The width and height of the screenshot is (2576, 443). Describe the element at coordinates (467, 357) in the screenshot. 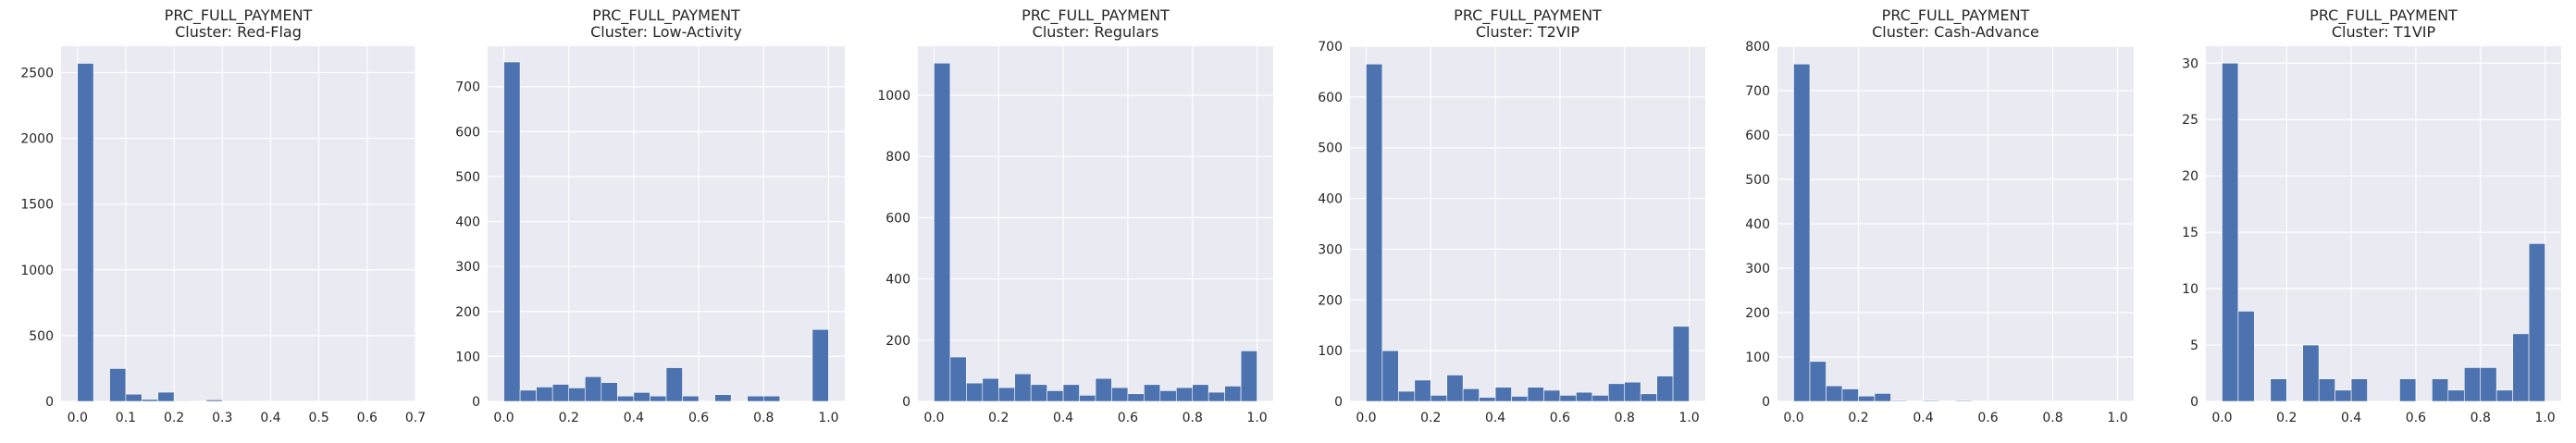

I see `y-tick-label: 100` at that location.